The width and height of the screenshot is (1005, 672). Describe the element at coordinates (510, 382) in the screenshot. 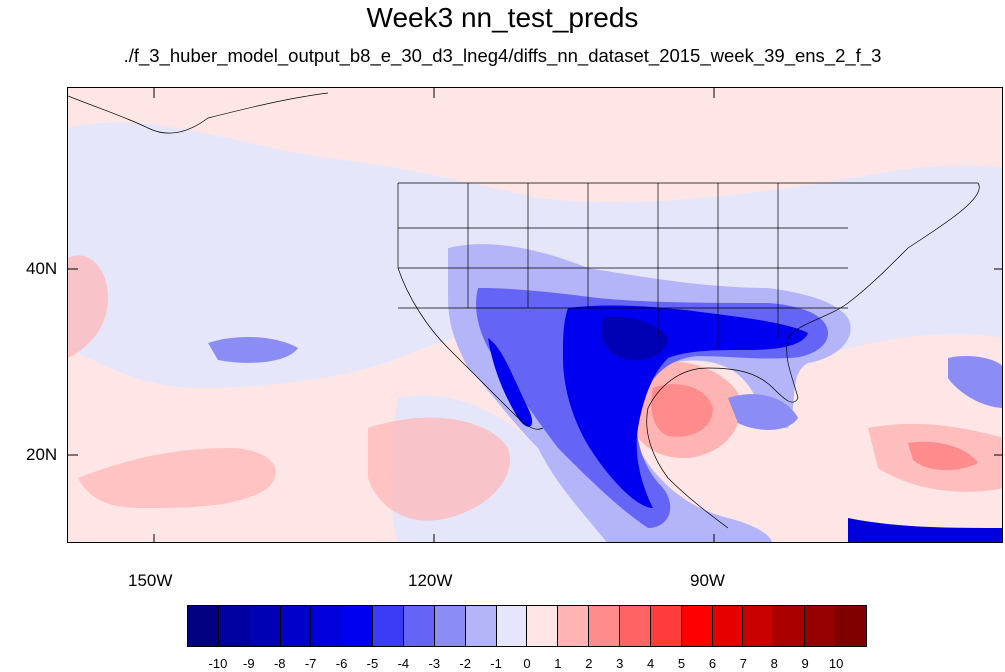

I see `blue-baja-band` at that location.